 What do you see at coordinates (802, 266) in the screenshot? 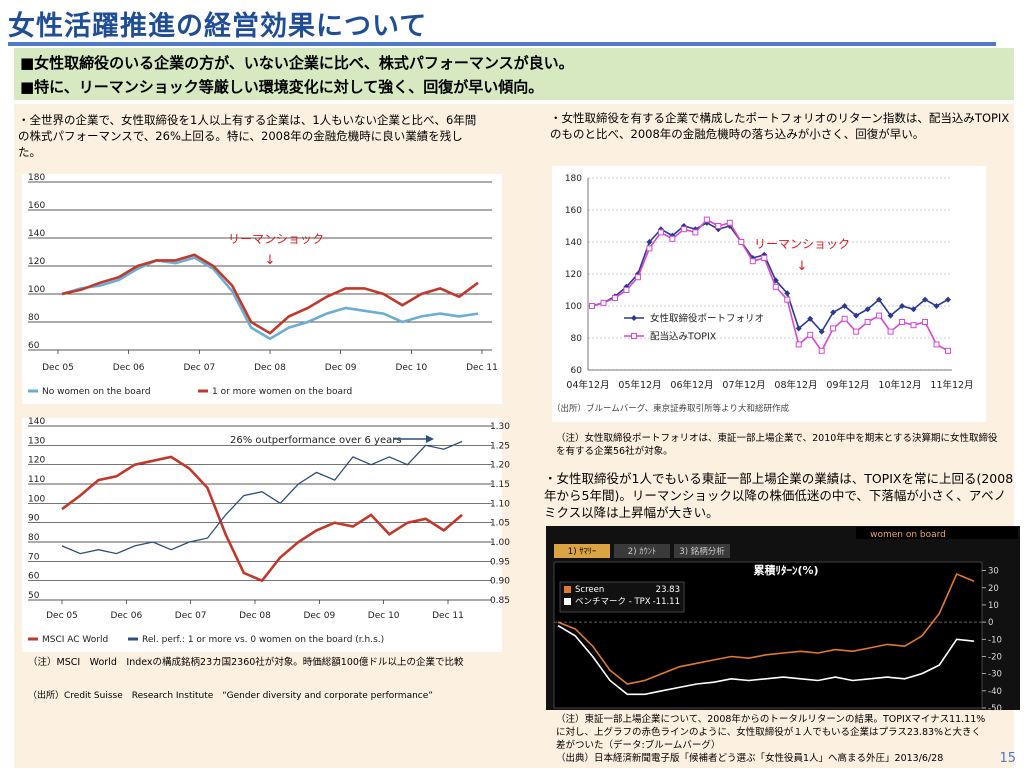
I see `chart3-annotation-arrow: ↓` at bounding box center [802, 266].